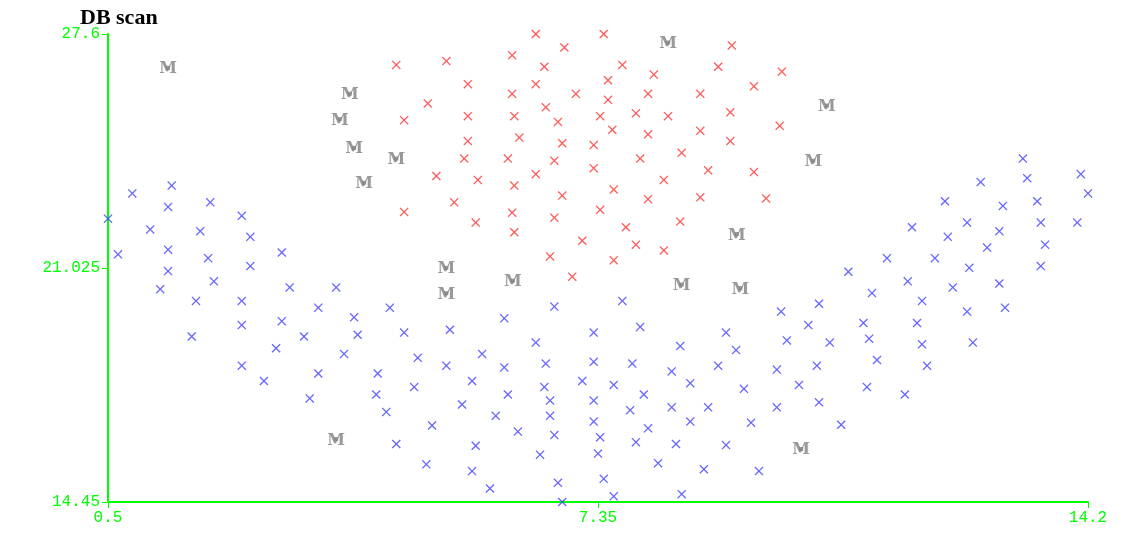 This screenshot has height=543, width=1122. Describe the element at coordinates (1088, 518) in the screenshot. I see `x-tick-label: 14.2` at that location.